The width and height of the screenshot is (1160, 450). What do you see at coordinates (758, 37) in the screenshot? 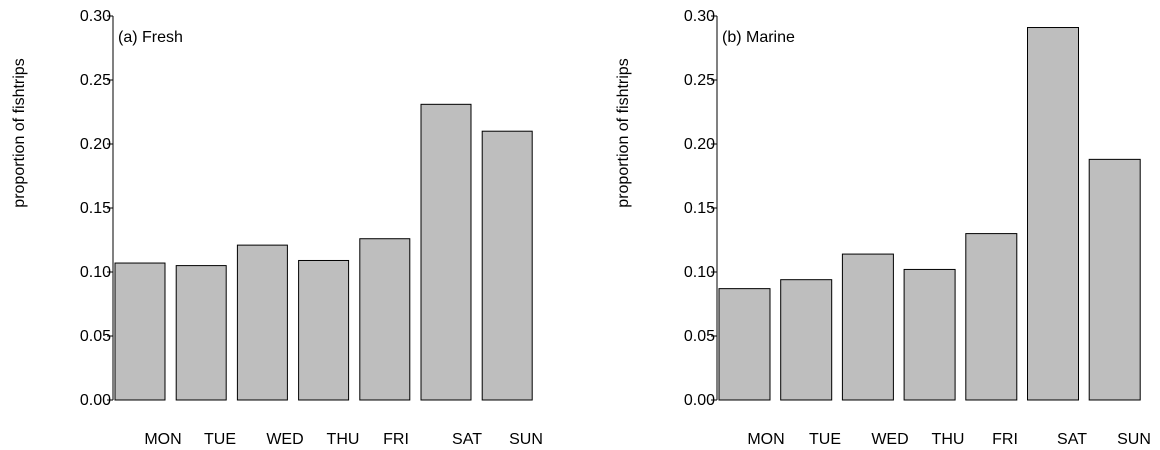
I see `panel-title: (b) Marine` at bounding box center [758, 37].